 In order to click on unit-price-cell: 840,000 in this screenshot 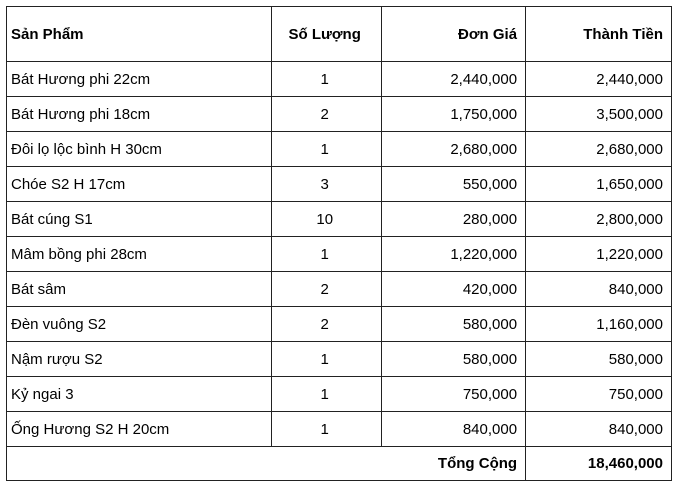, I will do `click(454, 429)`.